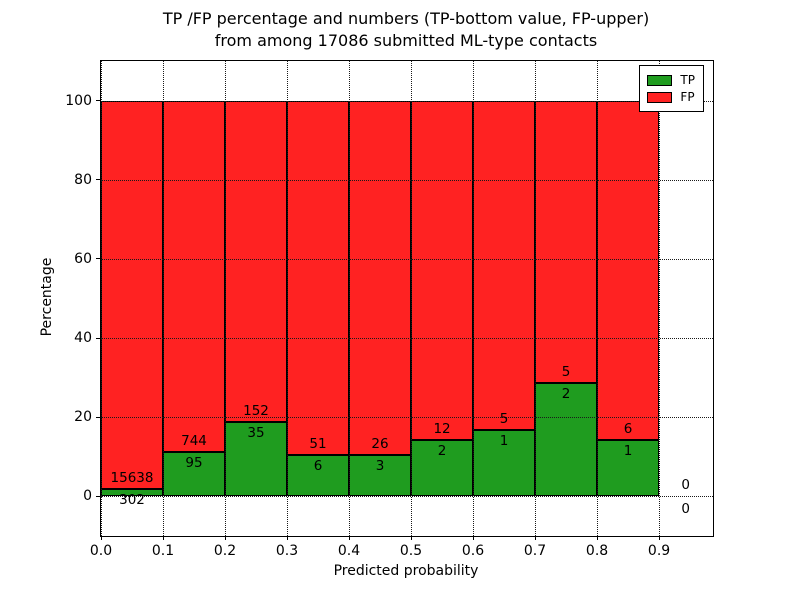 The image size is (800, 600). I want to click on tp-count-label: 95, so click(194, 462).